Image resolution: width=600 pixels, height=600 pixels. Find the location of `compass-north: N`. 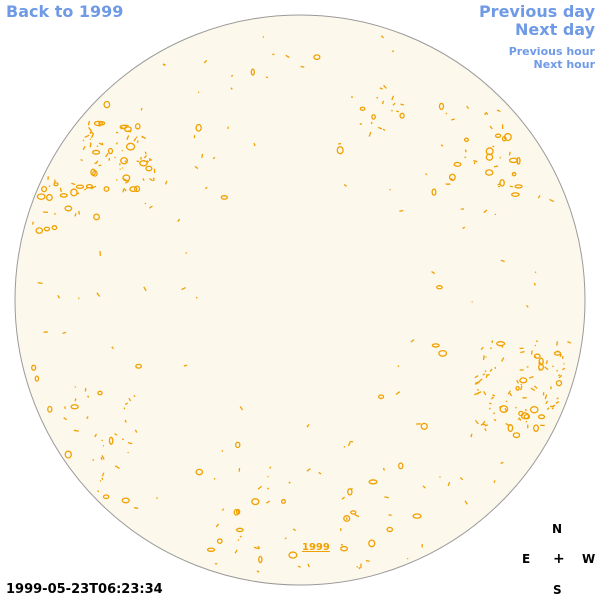

compass-north: N is located at coordinates (557, 529).